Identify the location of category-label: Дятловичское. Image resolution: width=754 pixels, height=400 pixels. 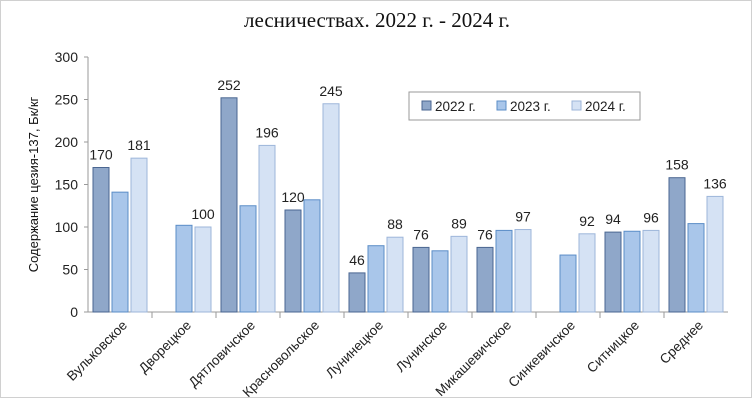
(222, 354).